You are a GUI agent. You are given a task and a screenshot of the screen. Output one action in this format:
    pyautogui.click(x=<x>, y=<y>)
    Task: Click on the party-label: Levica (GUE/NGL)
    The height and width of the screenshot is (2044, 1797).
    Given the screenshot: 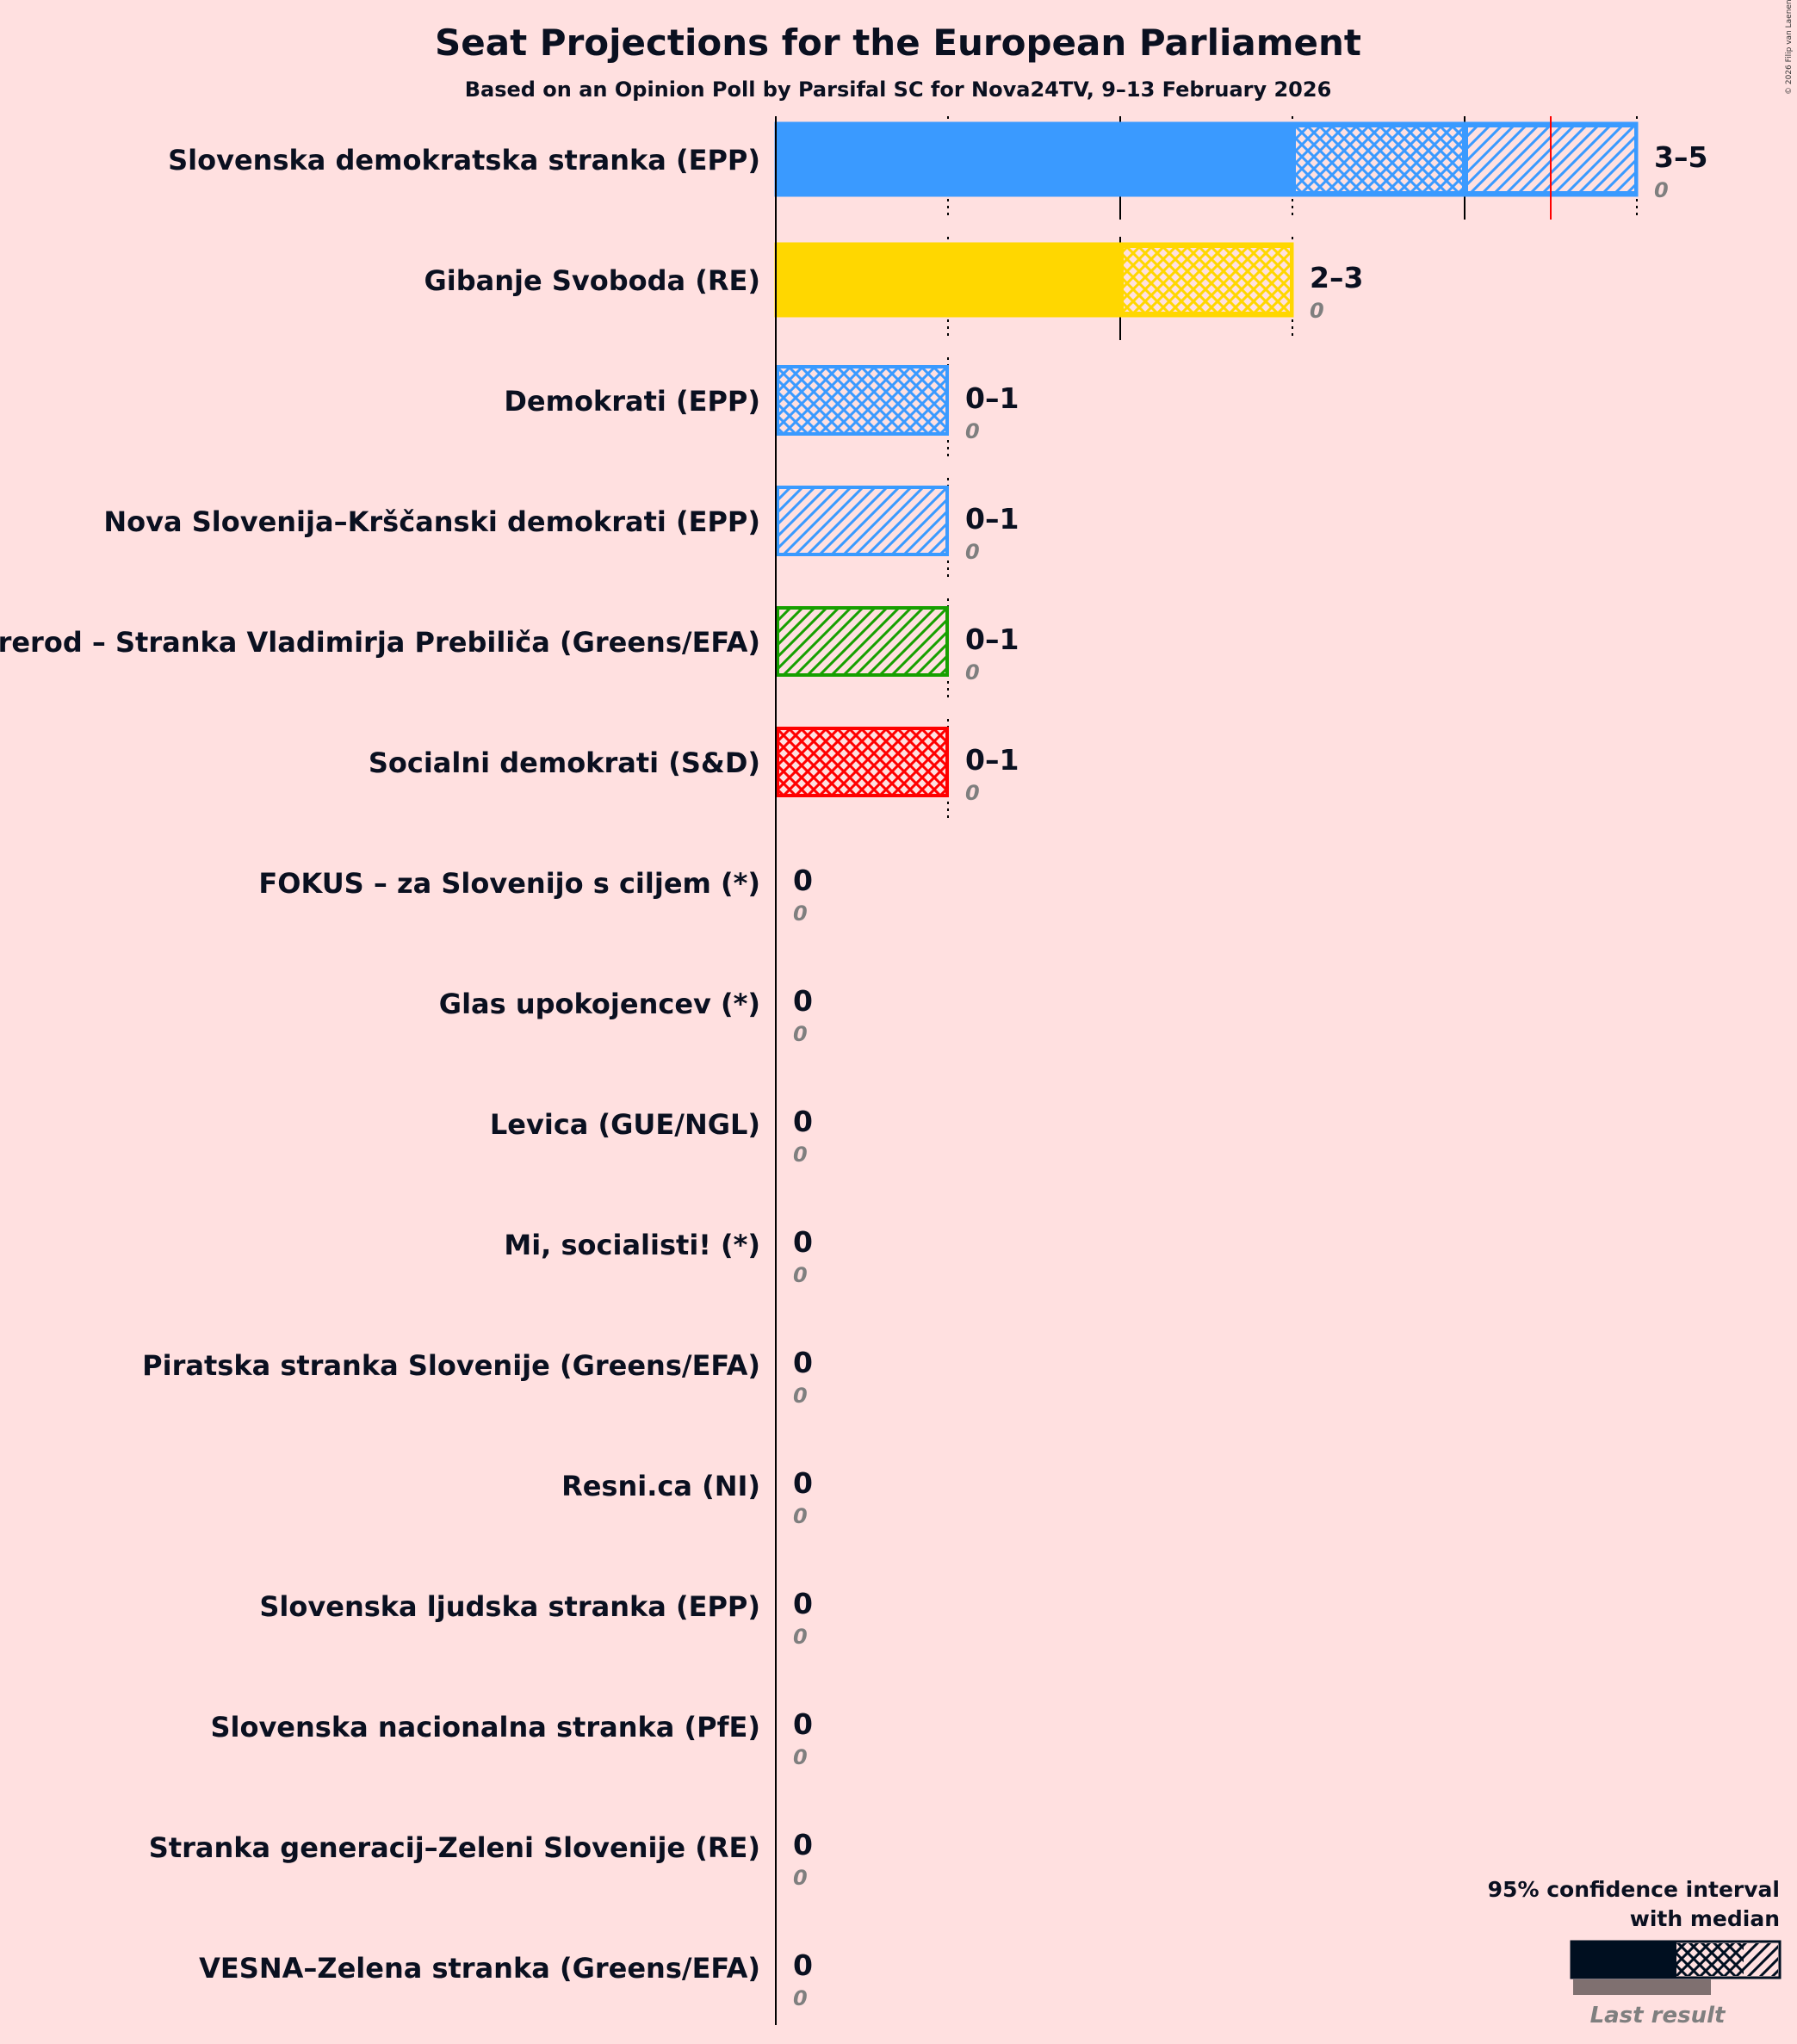 What is the action you would take?
    pyautogui.click(x=625, y=1124)
    